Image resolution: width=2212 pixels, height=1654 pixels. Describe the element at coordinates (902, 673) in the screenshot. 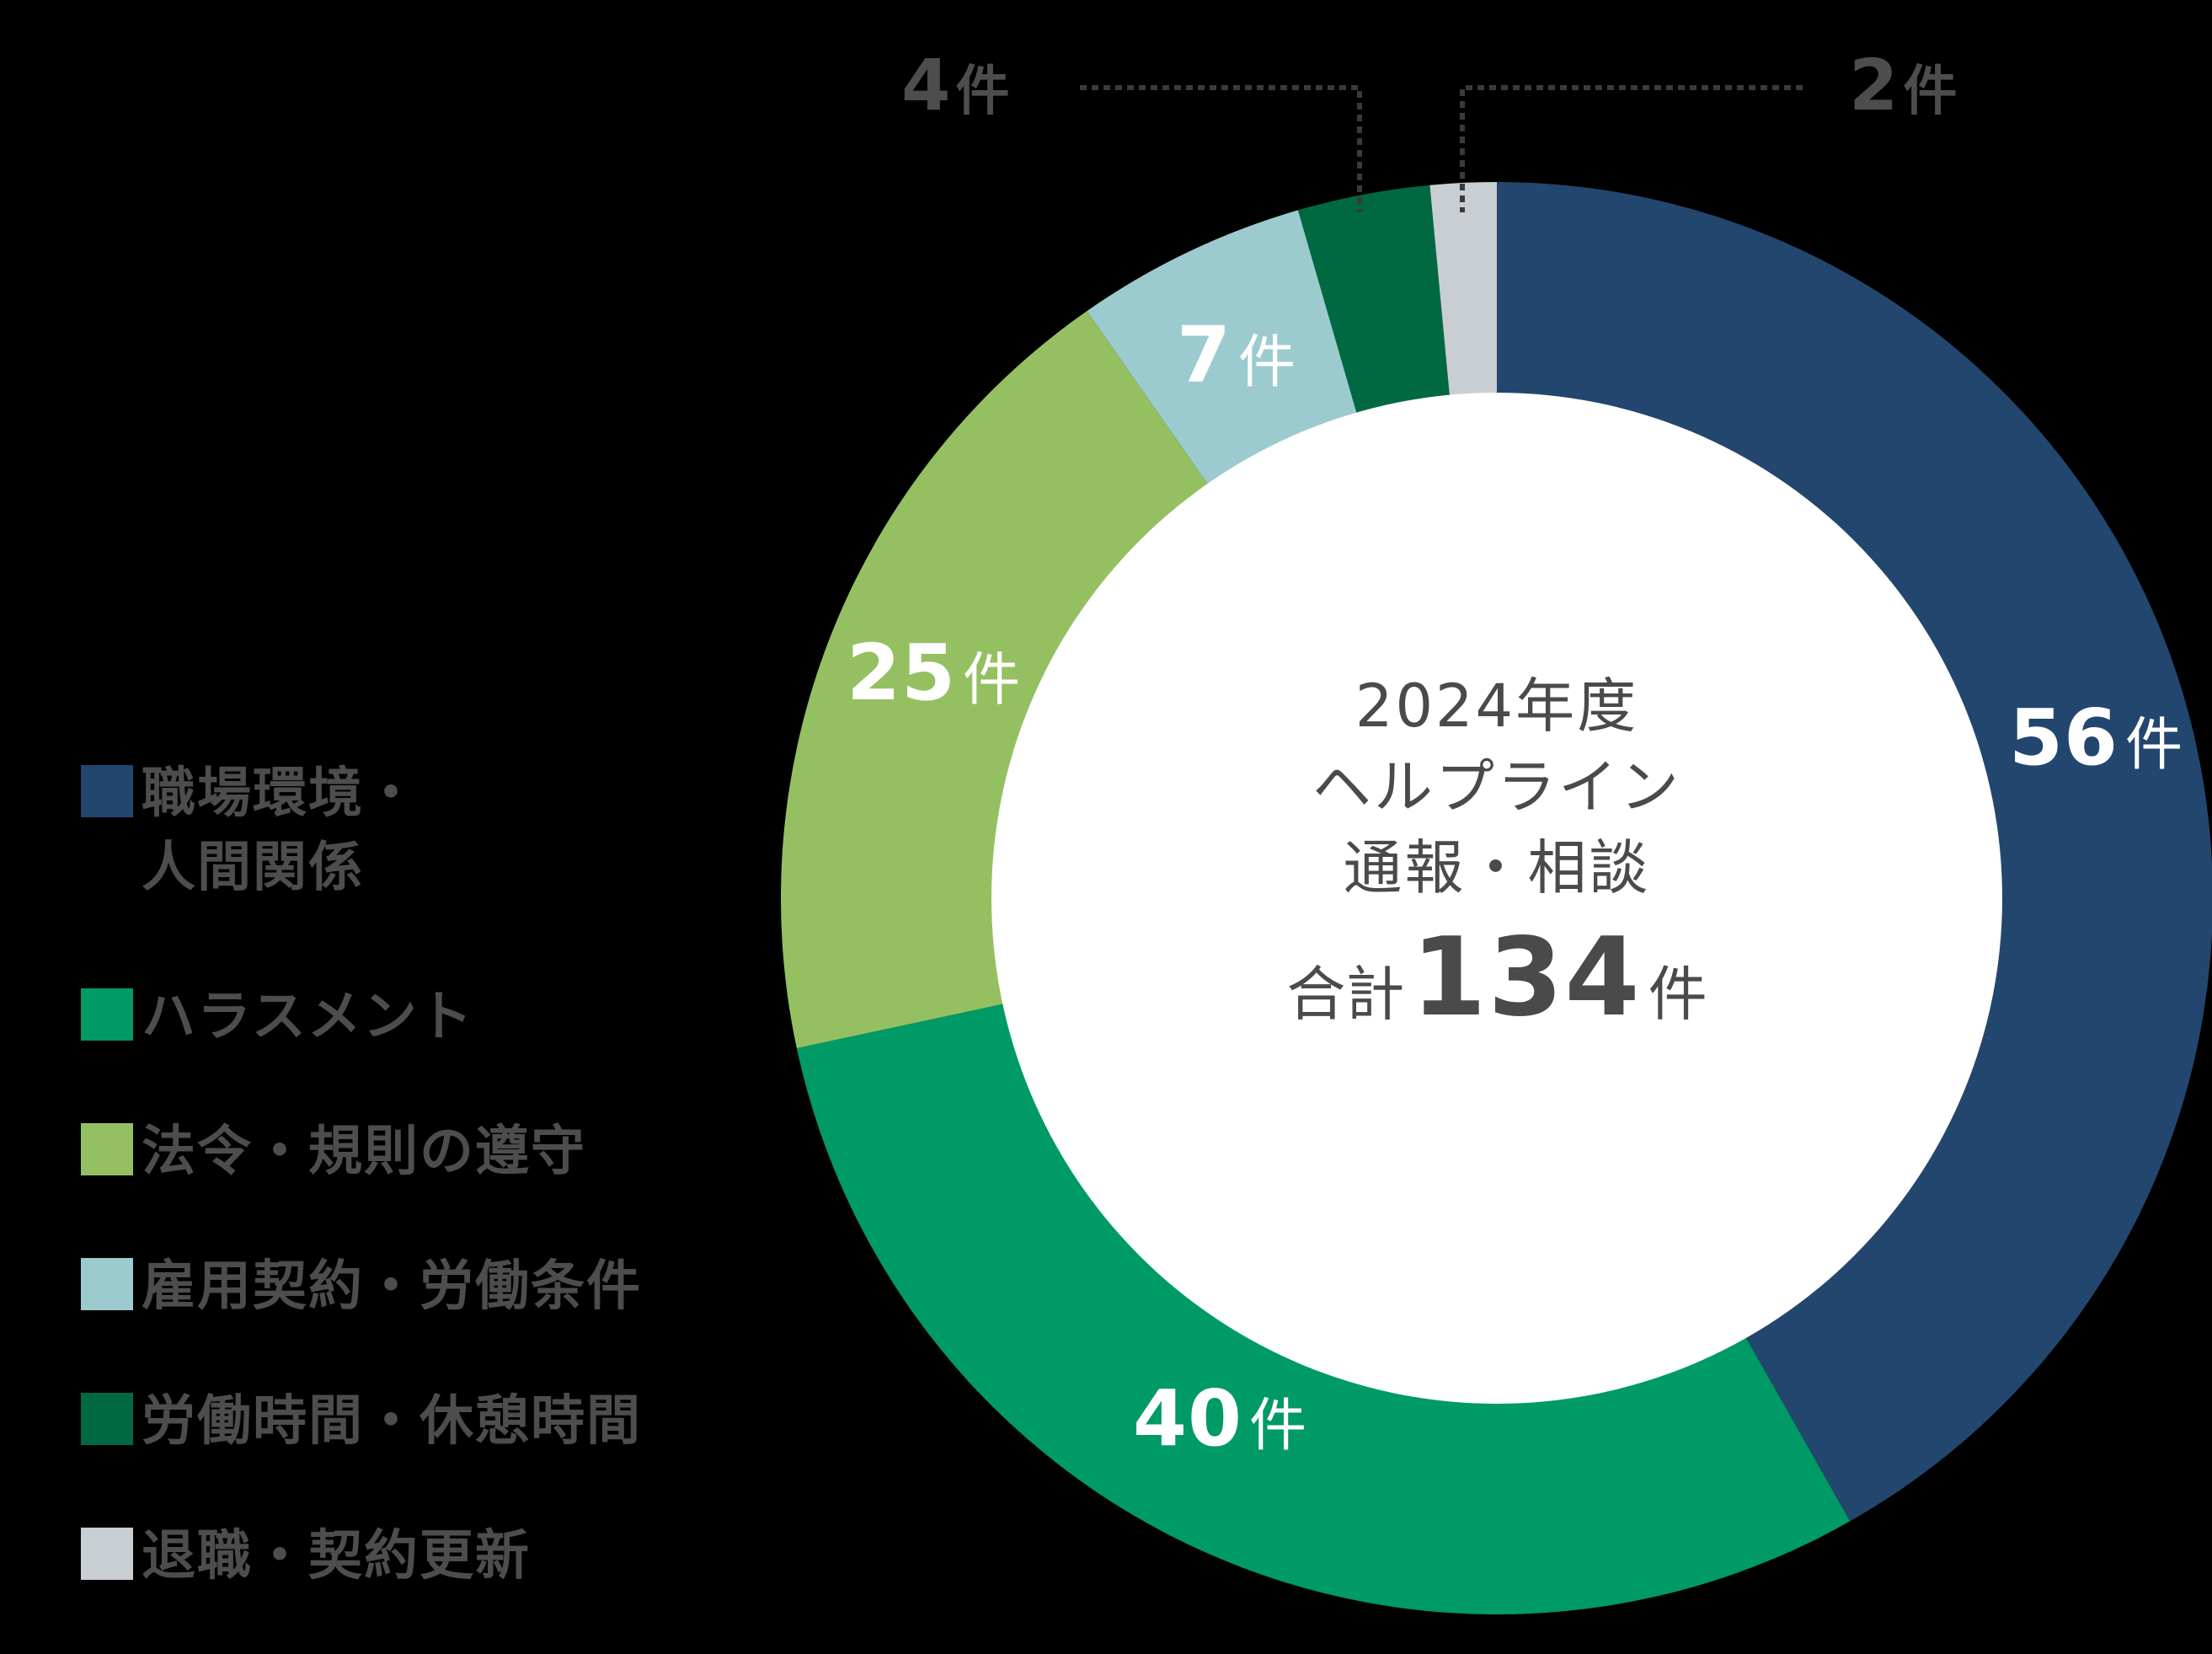

I see `slice-value: 25` at that location.